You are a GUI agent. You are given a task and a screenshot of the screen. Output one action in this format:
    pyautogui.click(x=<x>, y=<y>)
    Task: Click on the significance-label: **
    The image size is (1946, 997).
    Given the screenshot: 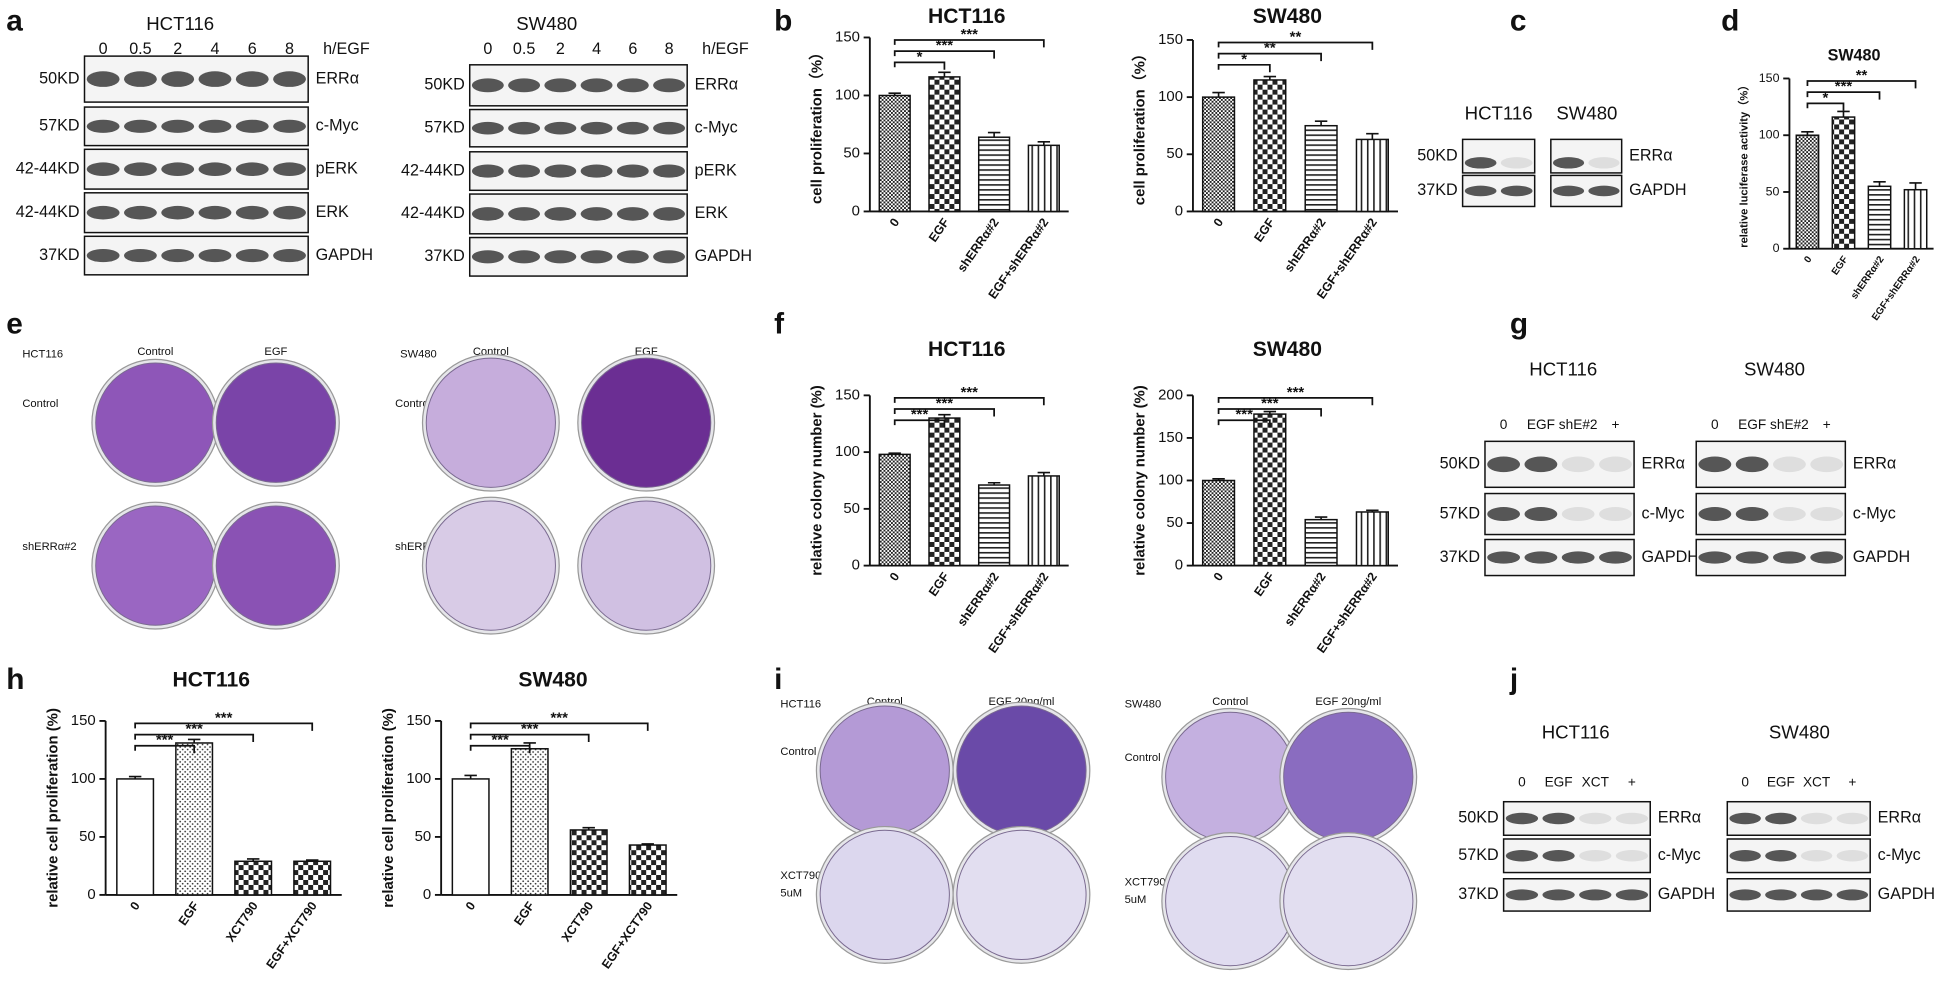 What is the action you would take?
    pyautogui.click(x=1296, y=37)
    